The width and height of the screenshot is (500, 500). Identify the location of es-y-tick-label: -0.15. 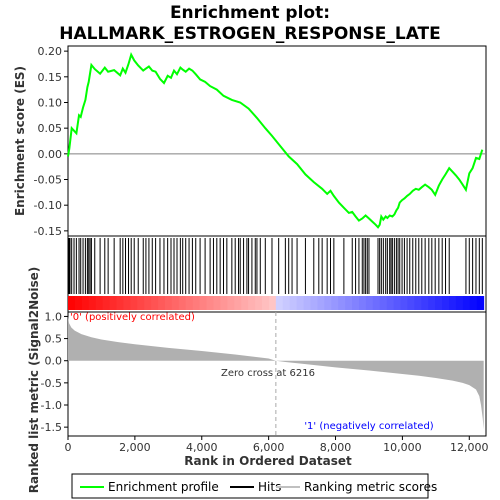
(48, 231).